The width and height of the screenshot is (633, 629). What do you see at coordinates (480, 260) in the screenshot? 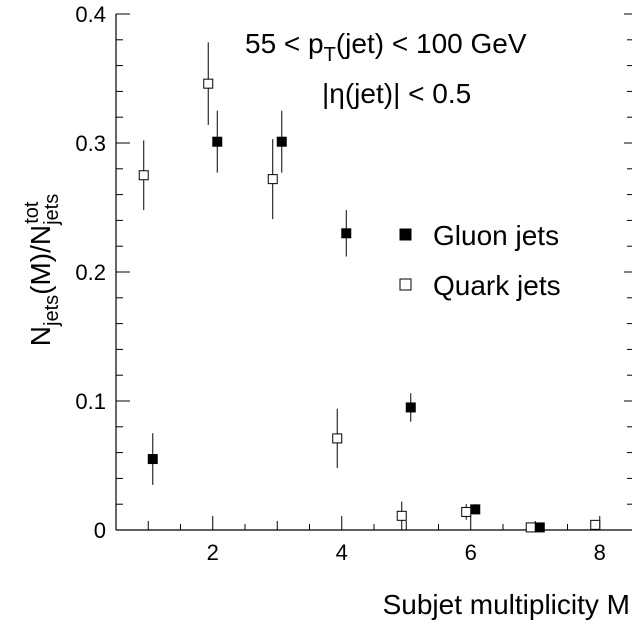
I see `legend: Gluon jets Quark jets` at bounding box center [480, 260].